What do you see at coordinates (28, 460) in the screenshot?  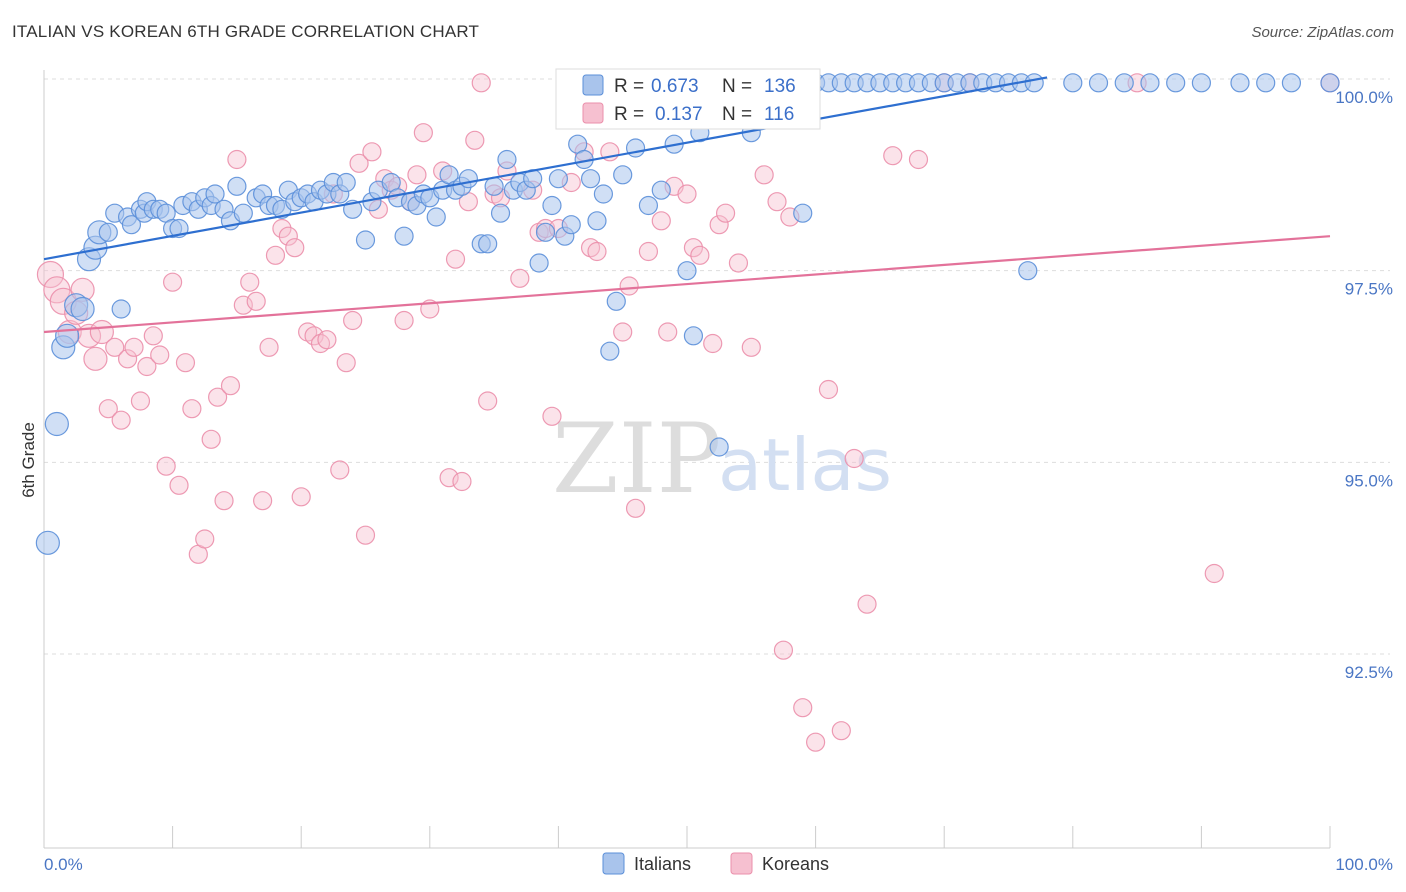 I see `y-axis-label: 6th Grade` at bounding box center [28, 460].